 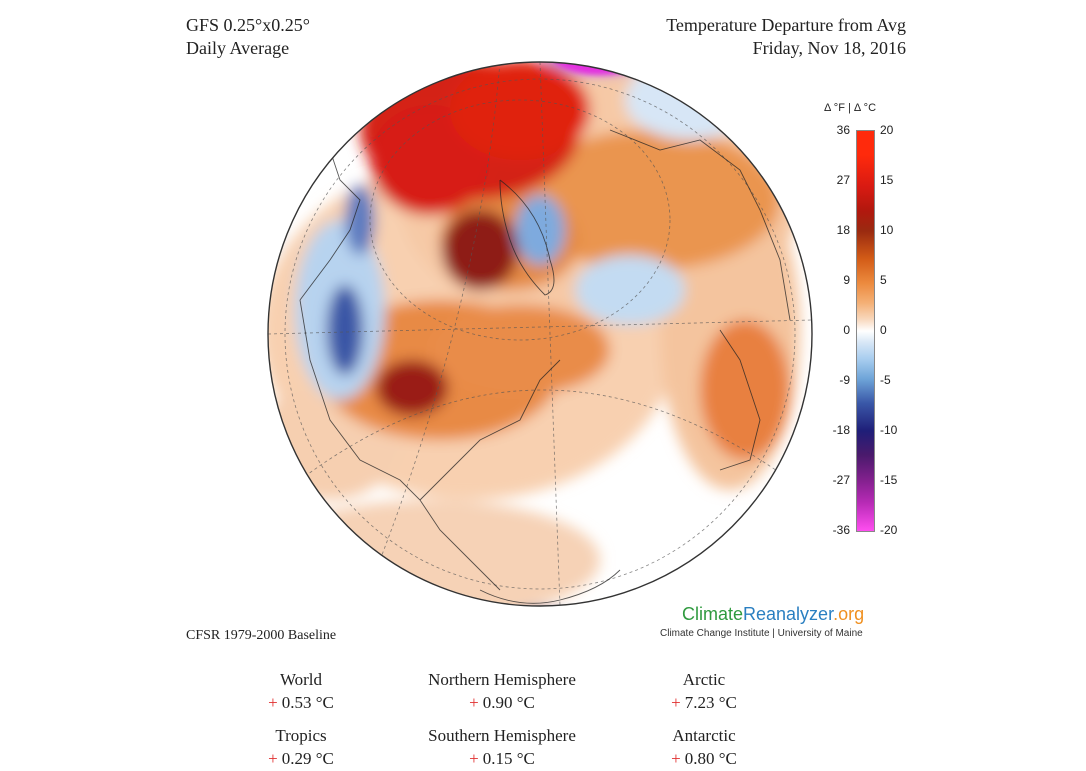 I want to click on stat-region: Southern Hemisphere, so click(x=502, y=735).